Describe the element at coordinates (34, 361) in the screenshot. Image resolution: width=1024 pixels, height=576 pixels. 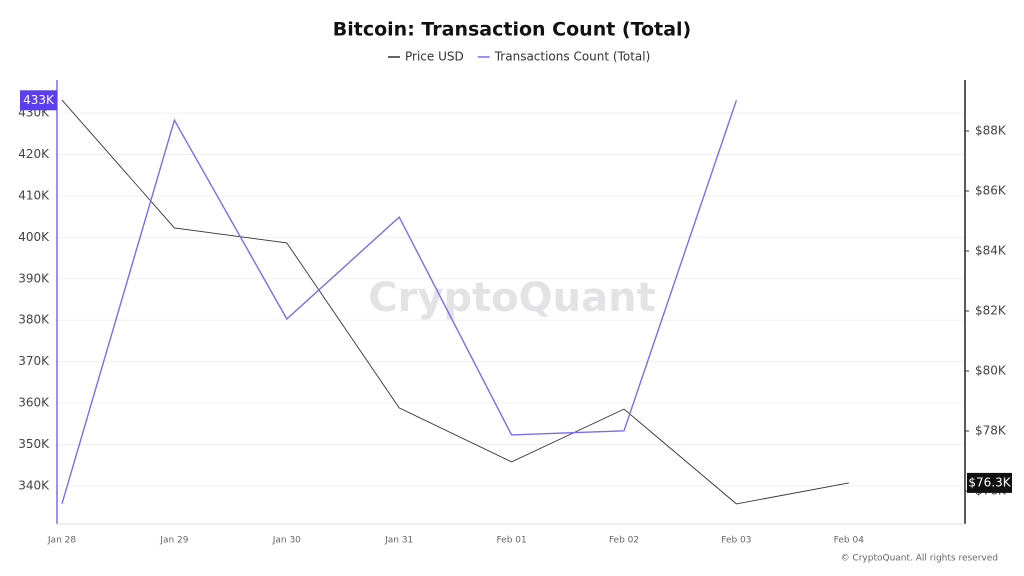
I see `y-tick-label: 370K` at that location.